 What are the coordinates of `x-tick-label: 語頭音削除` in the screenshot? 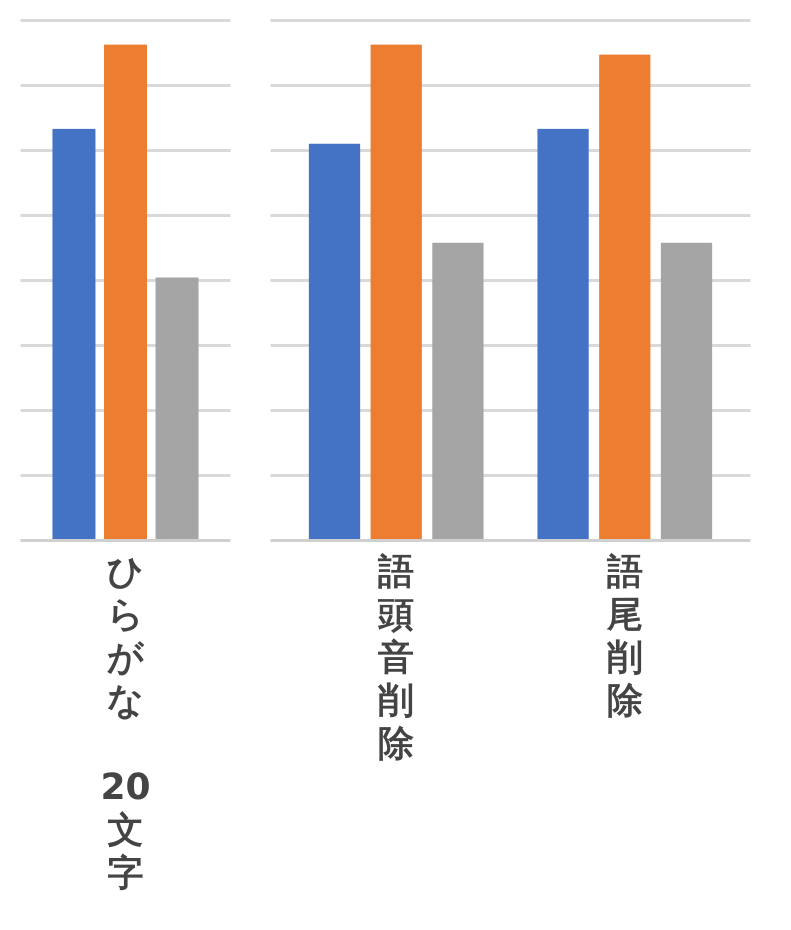 It's located at (395, 658).